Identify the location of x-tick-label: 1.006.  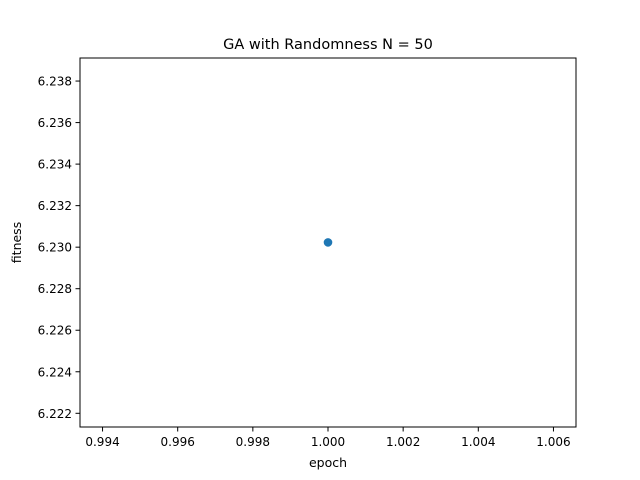
(553, 442).